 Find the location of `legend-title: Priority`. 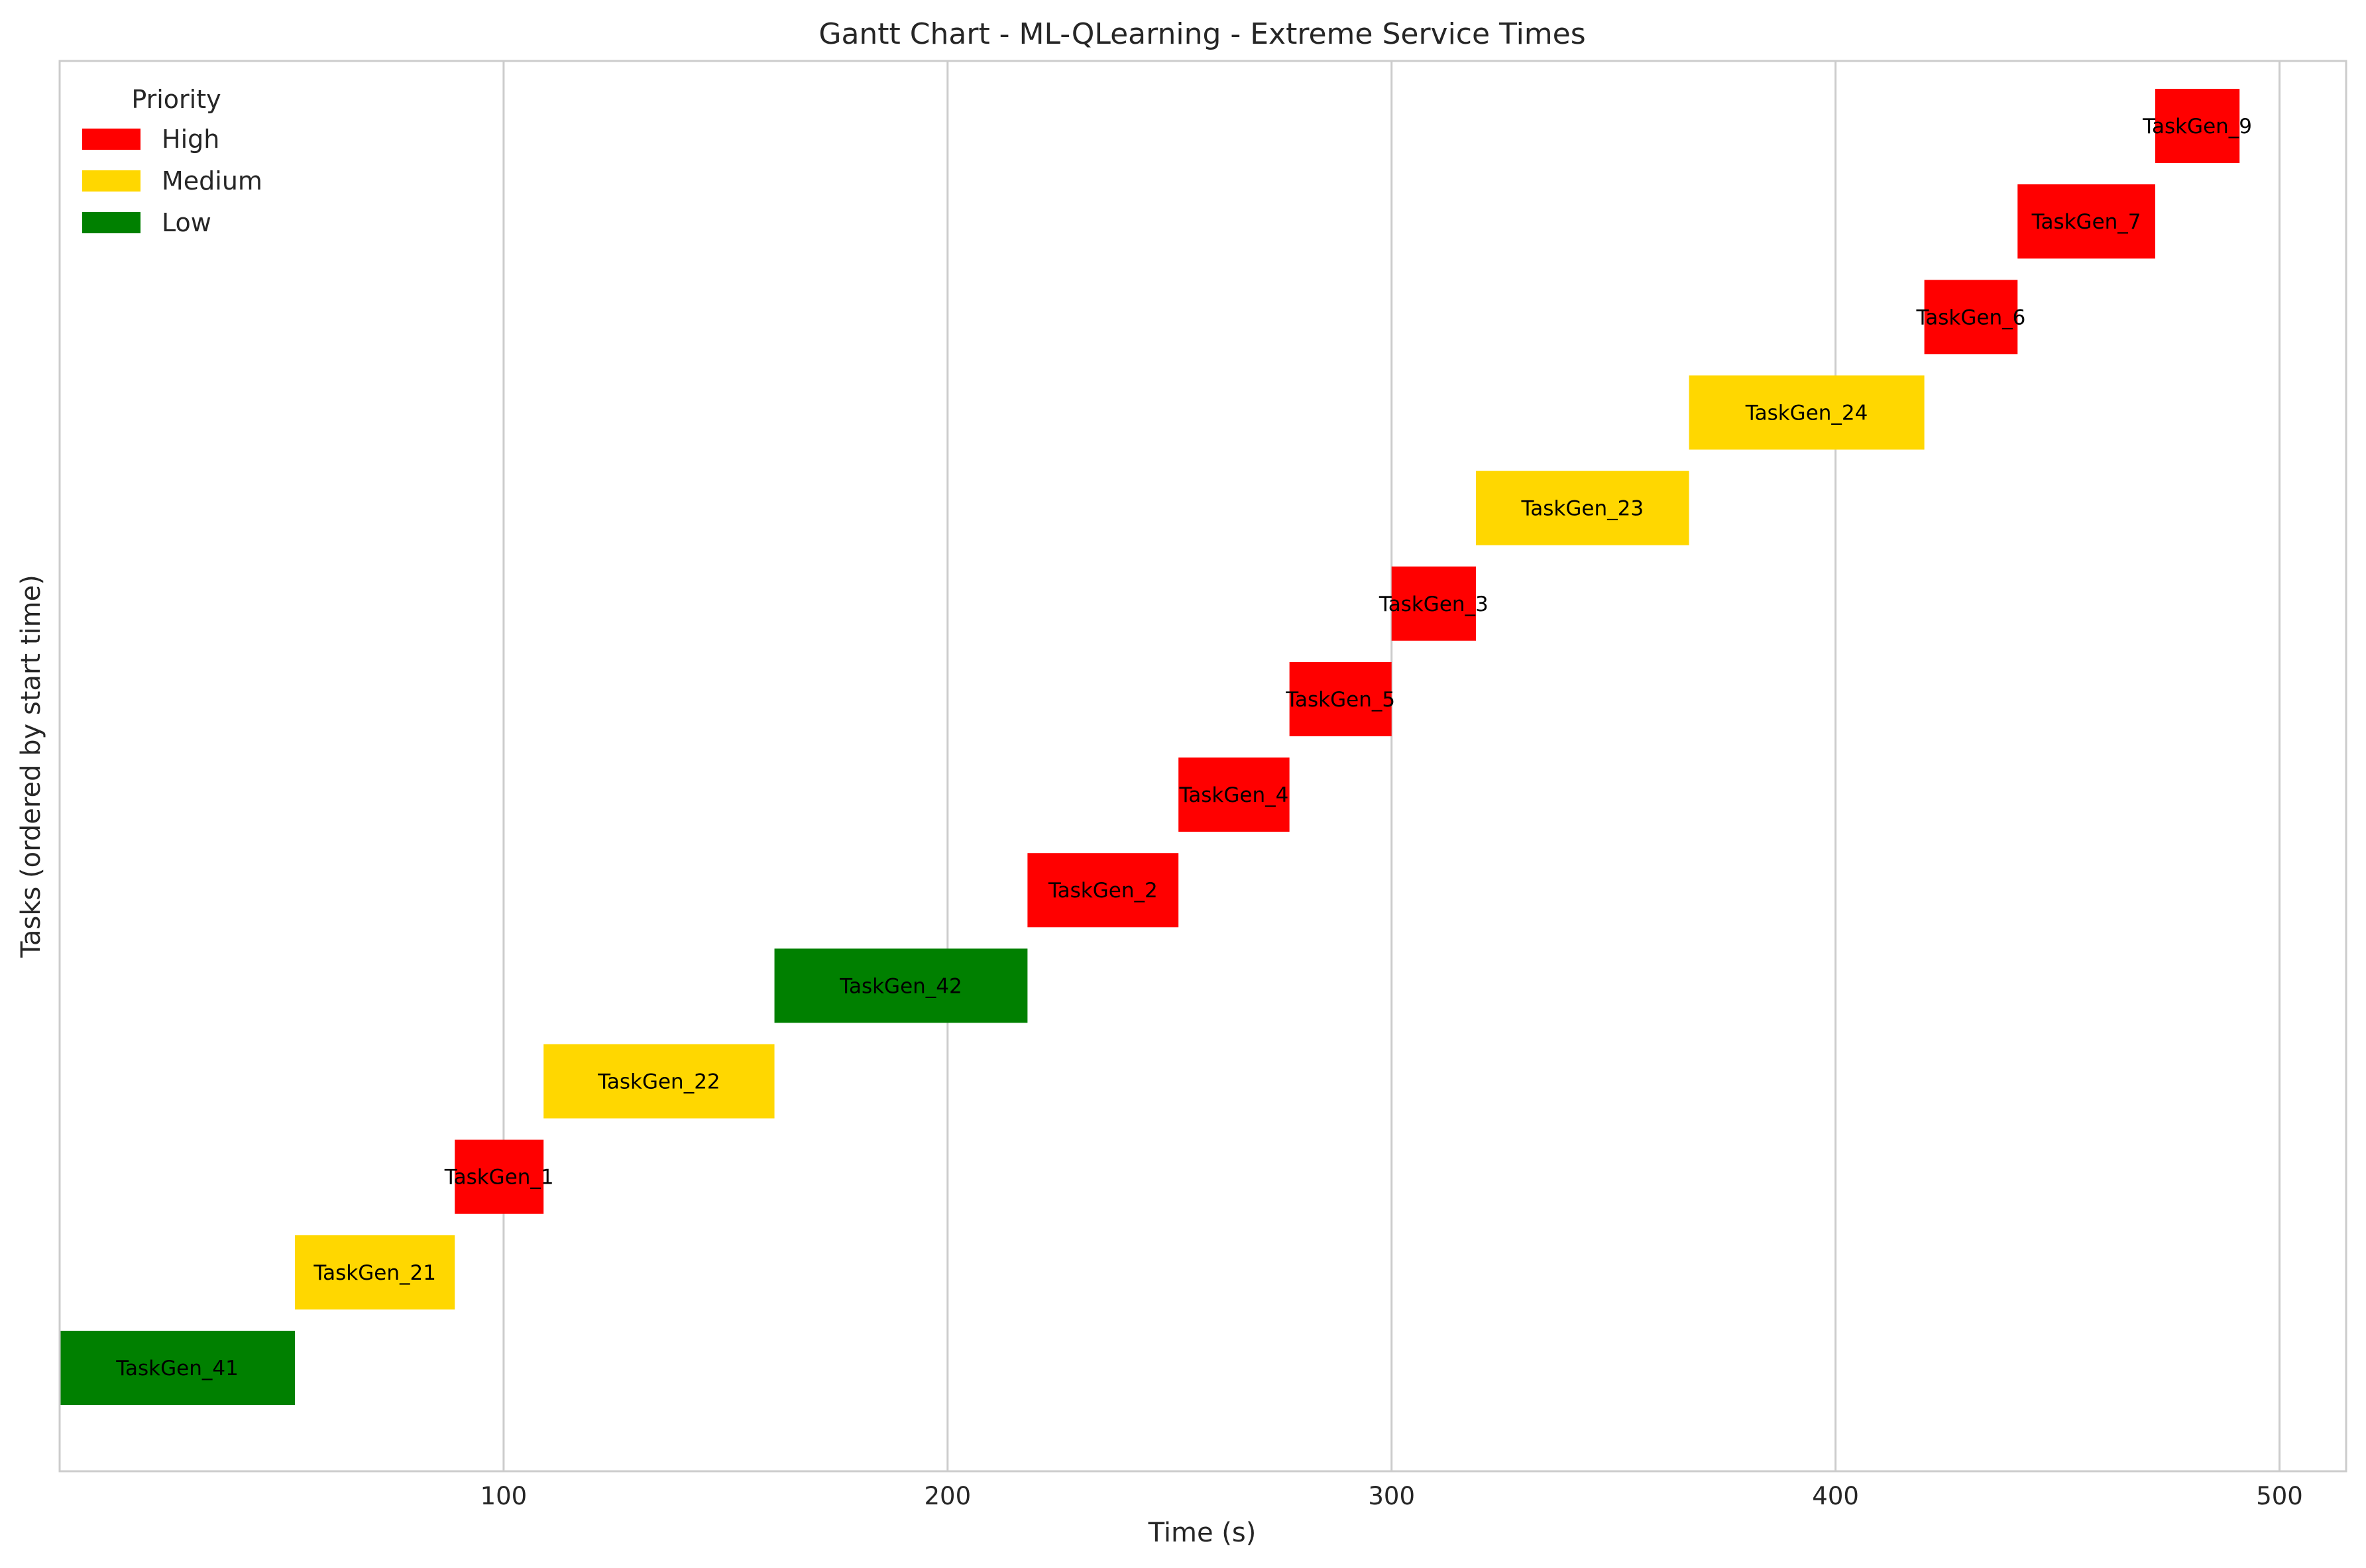

legend-title: Priority is located at coordinates (176, 100).